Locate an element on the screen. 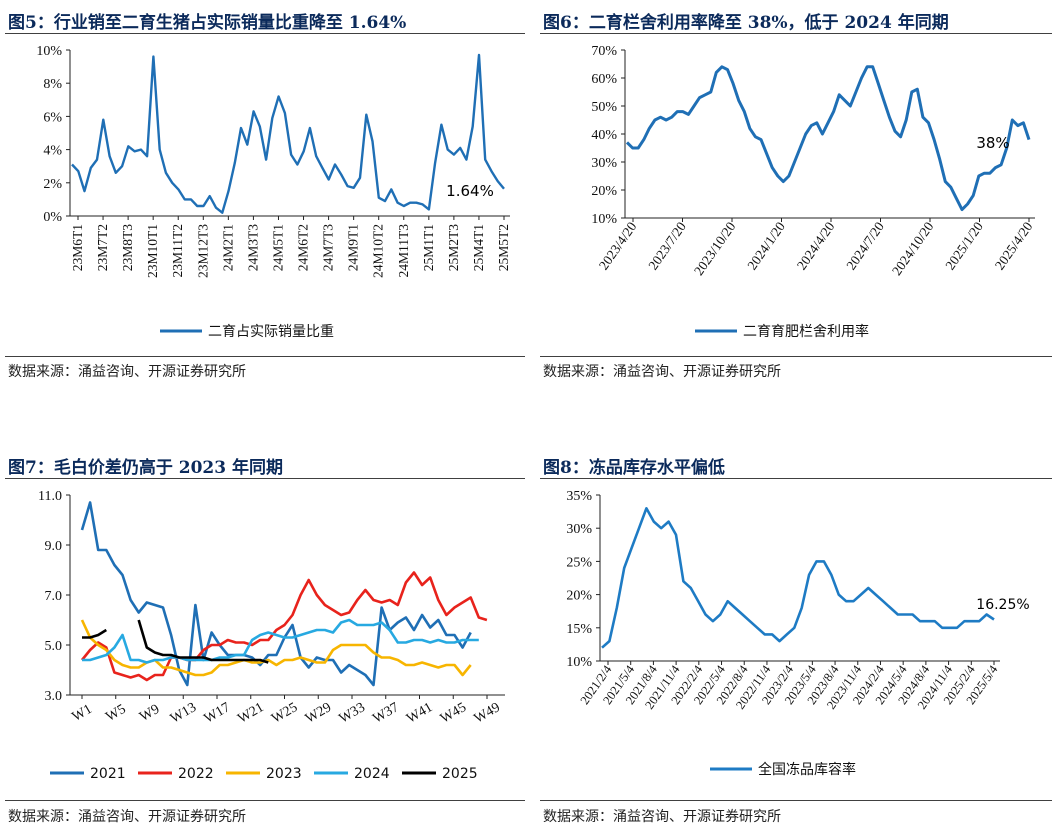  fig5-title: 图5：行业销至二育生猪占实际销量比重降至 1.64% is located at coordinates (207, 23).